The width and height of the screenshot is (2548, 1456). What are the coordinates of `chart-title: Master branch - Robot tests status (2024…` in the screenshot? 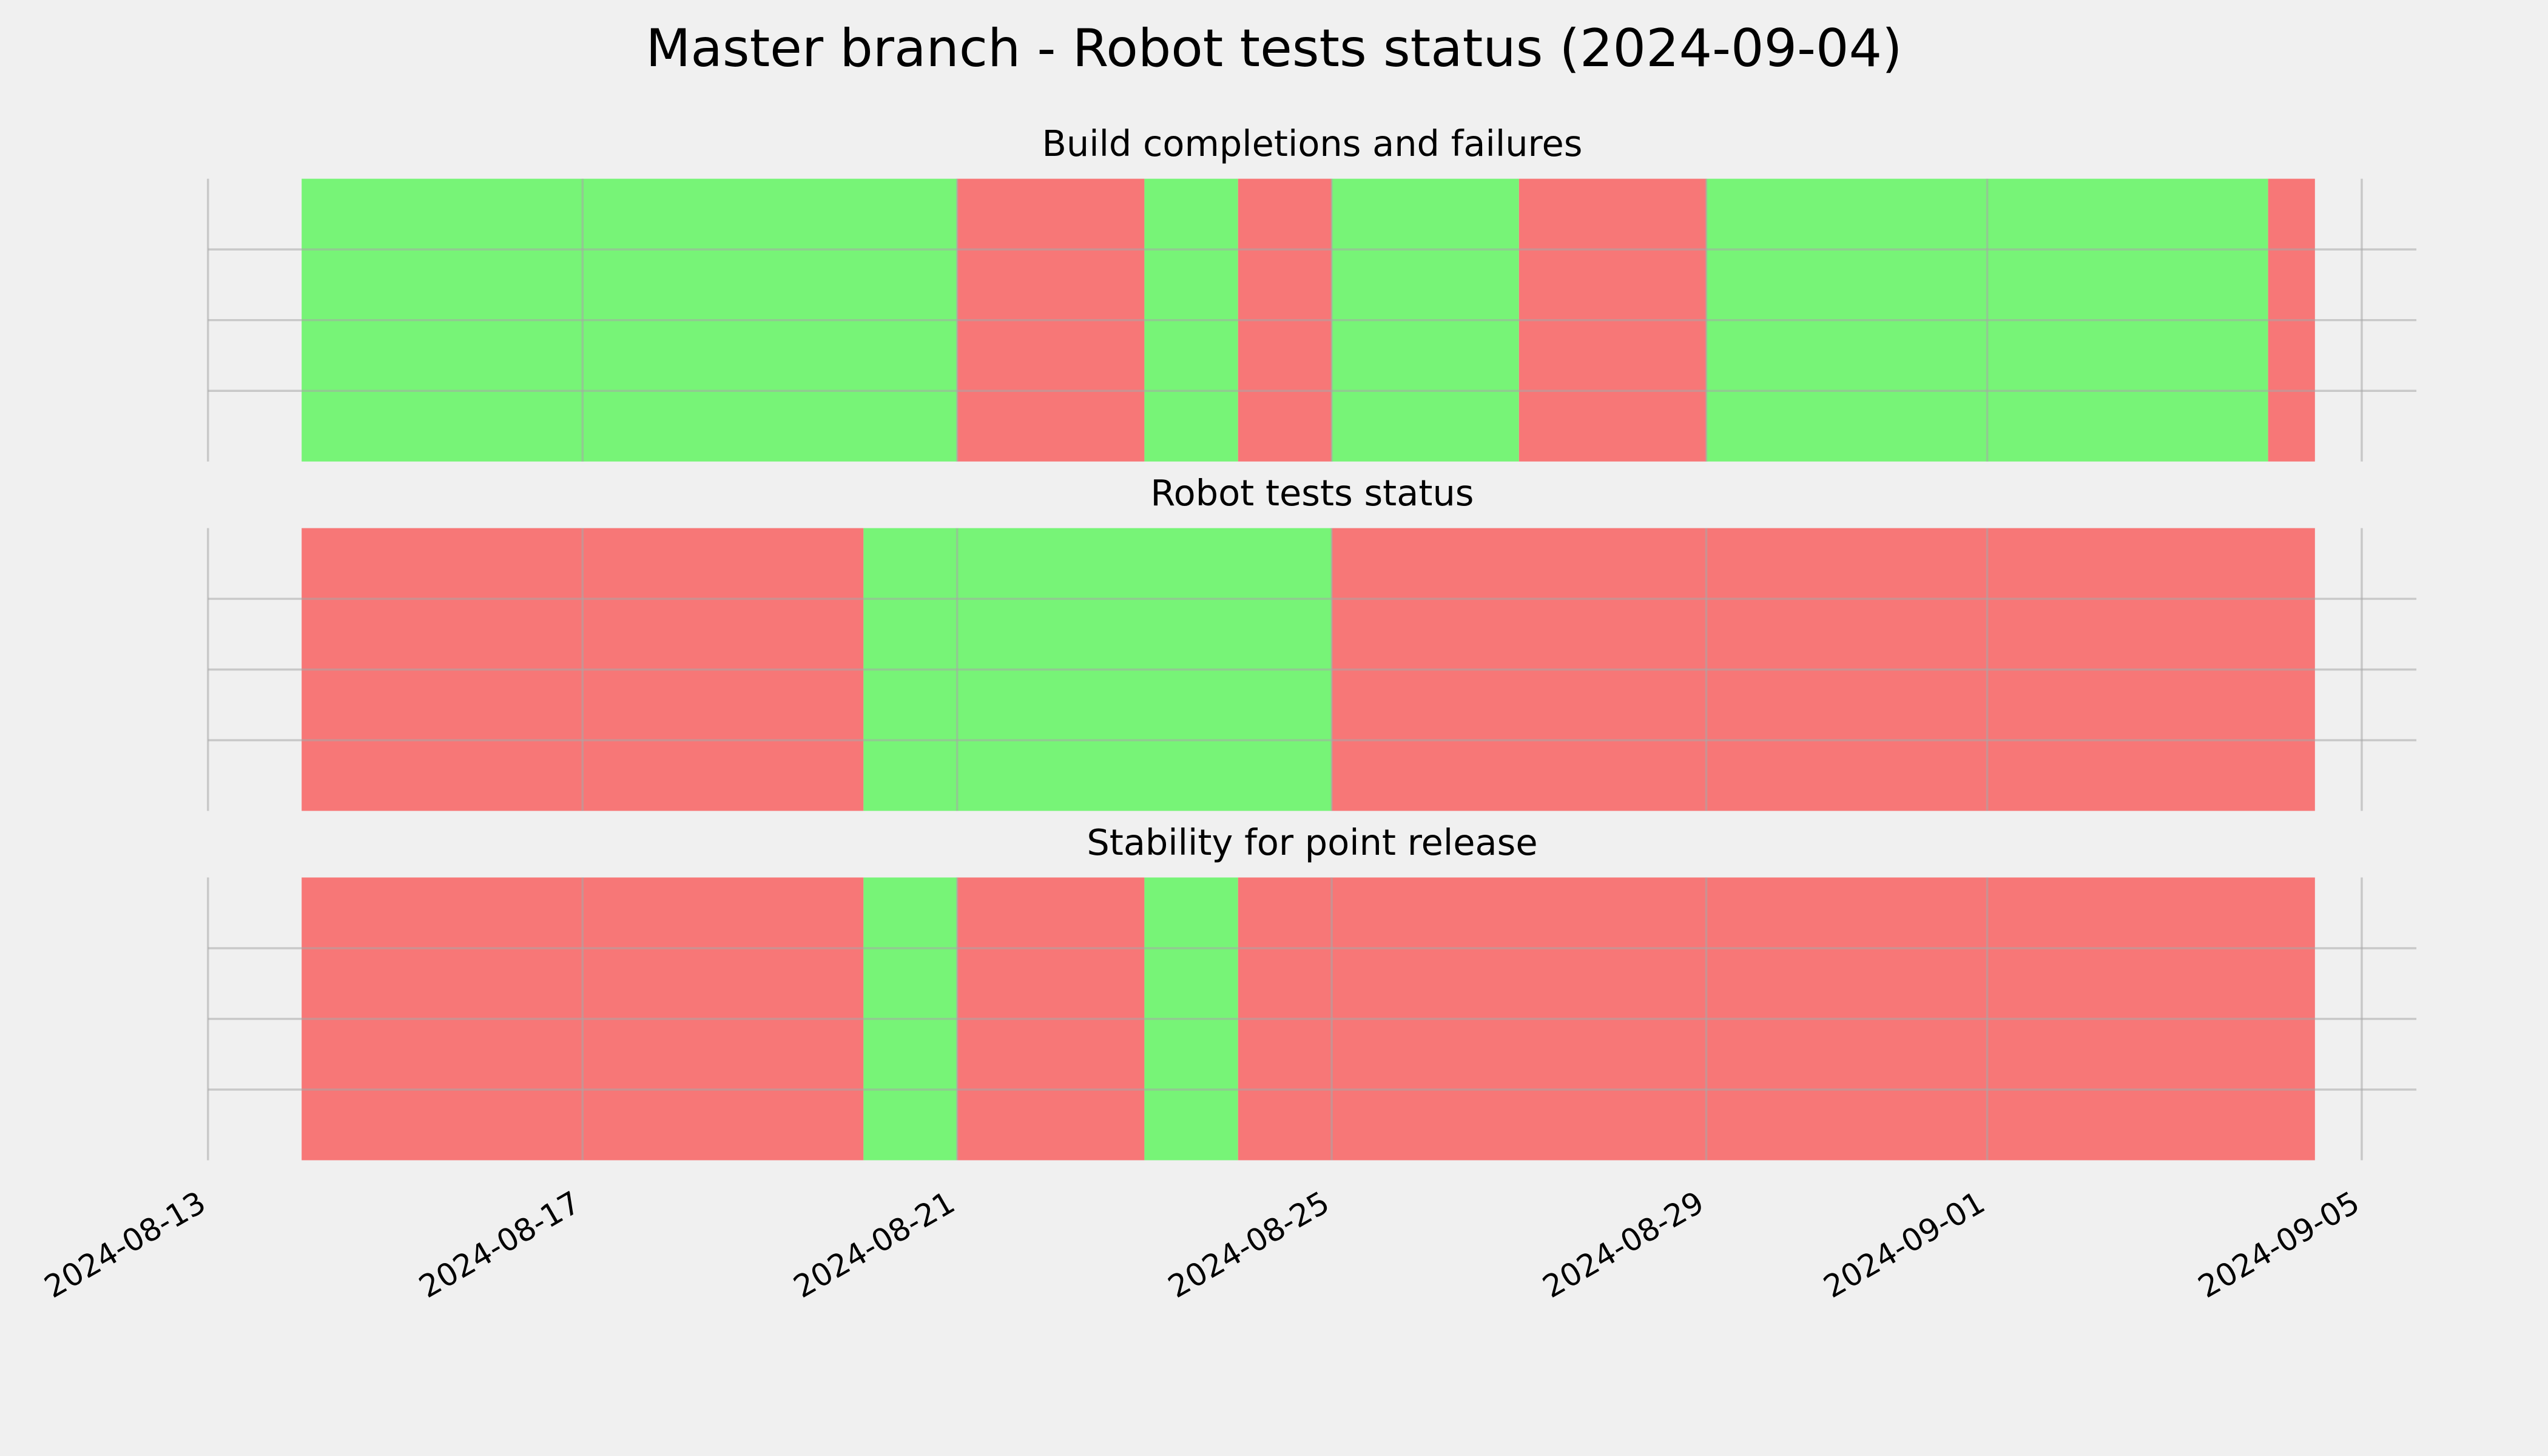 It's located at (1273, 48).